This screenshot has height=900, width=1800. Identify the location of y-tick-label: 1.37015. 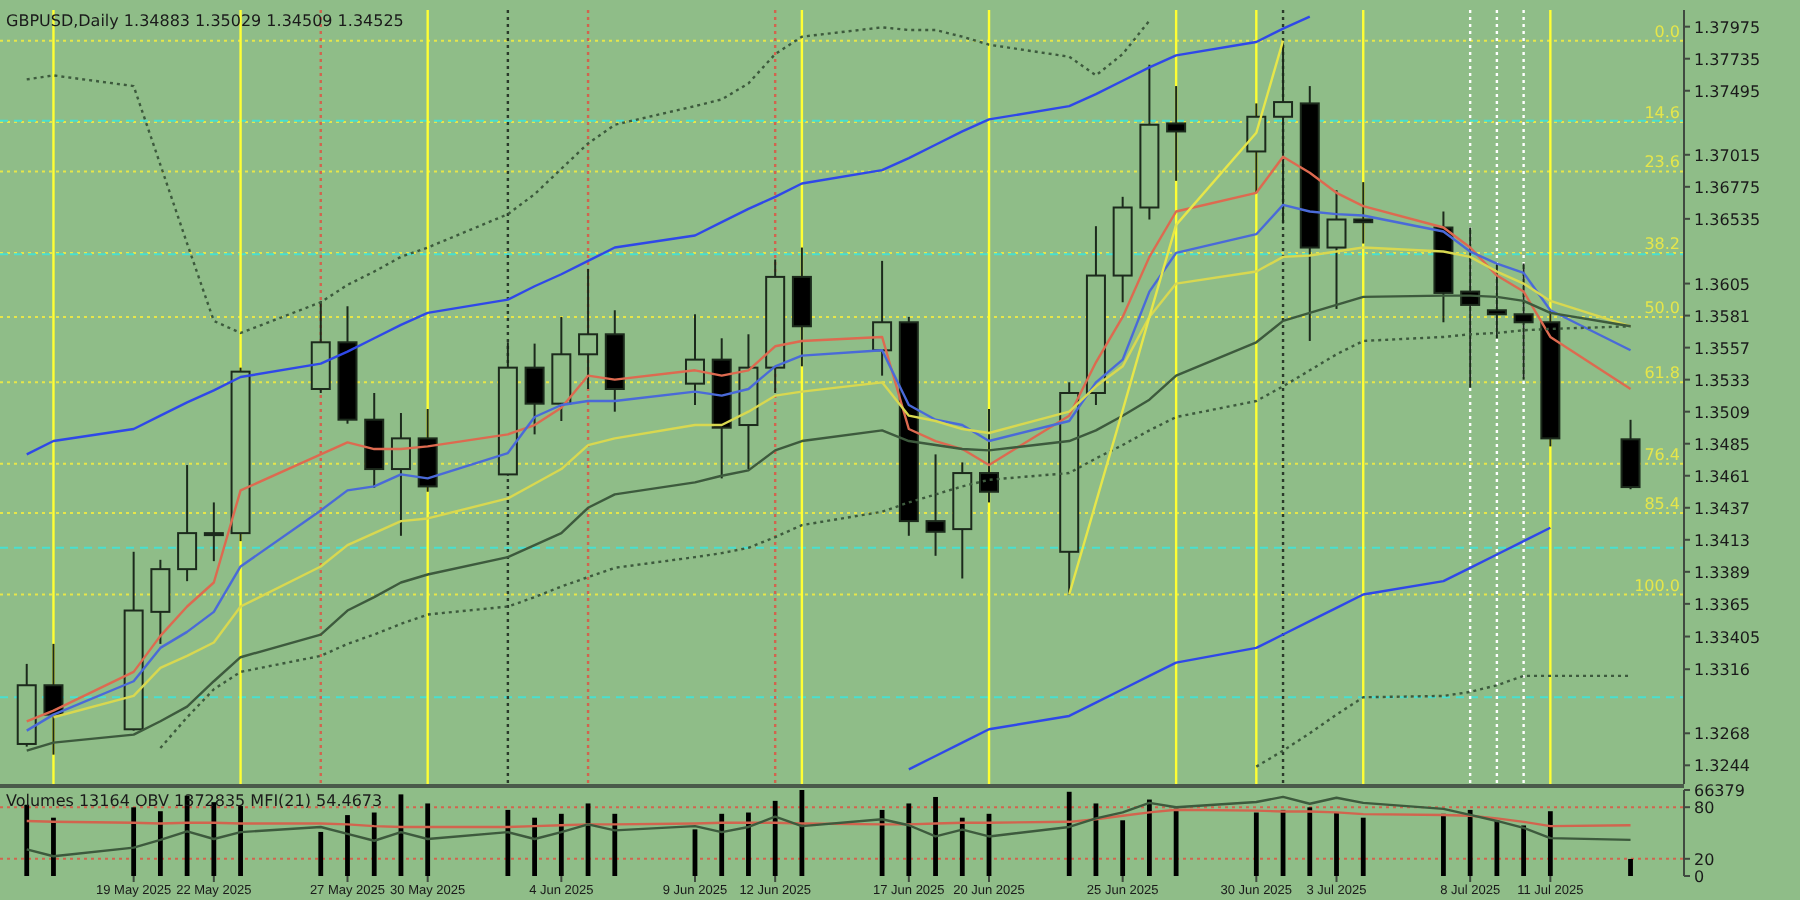
(1727, 155).